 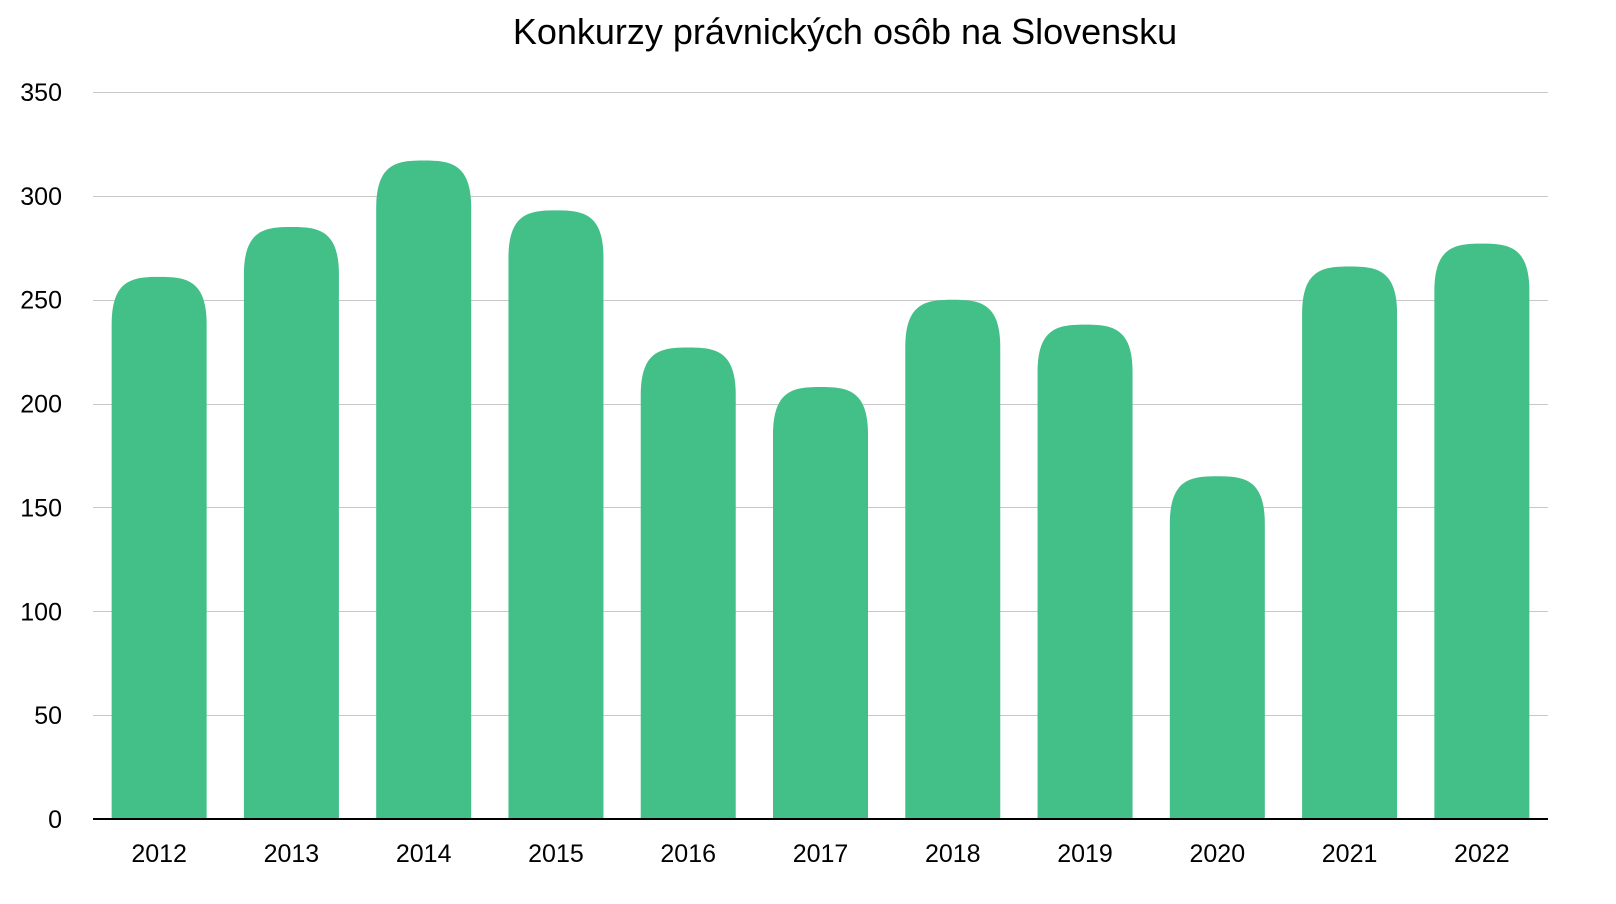 What do you see at coordinates (953, 559) in the screenshot?
I see `bar-2018` at bounding box center [953, 559].